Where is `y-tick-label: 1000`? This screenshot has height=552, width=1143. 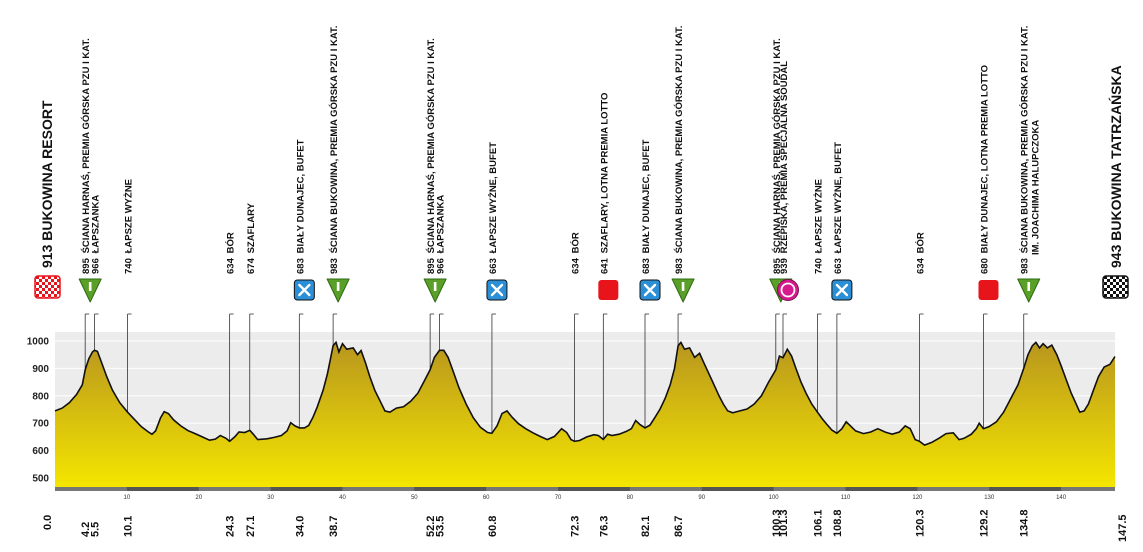 y-tick-label: 1000 is located at coordinates (38, 342).